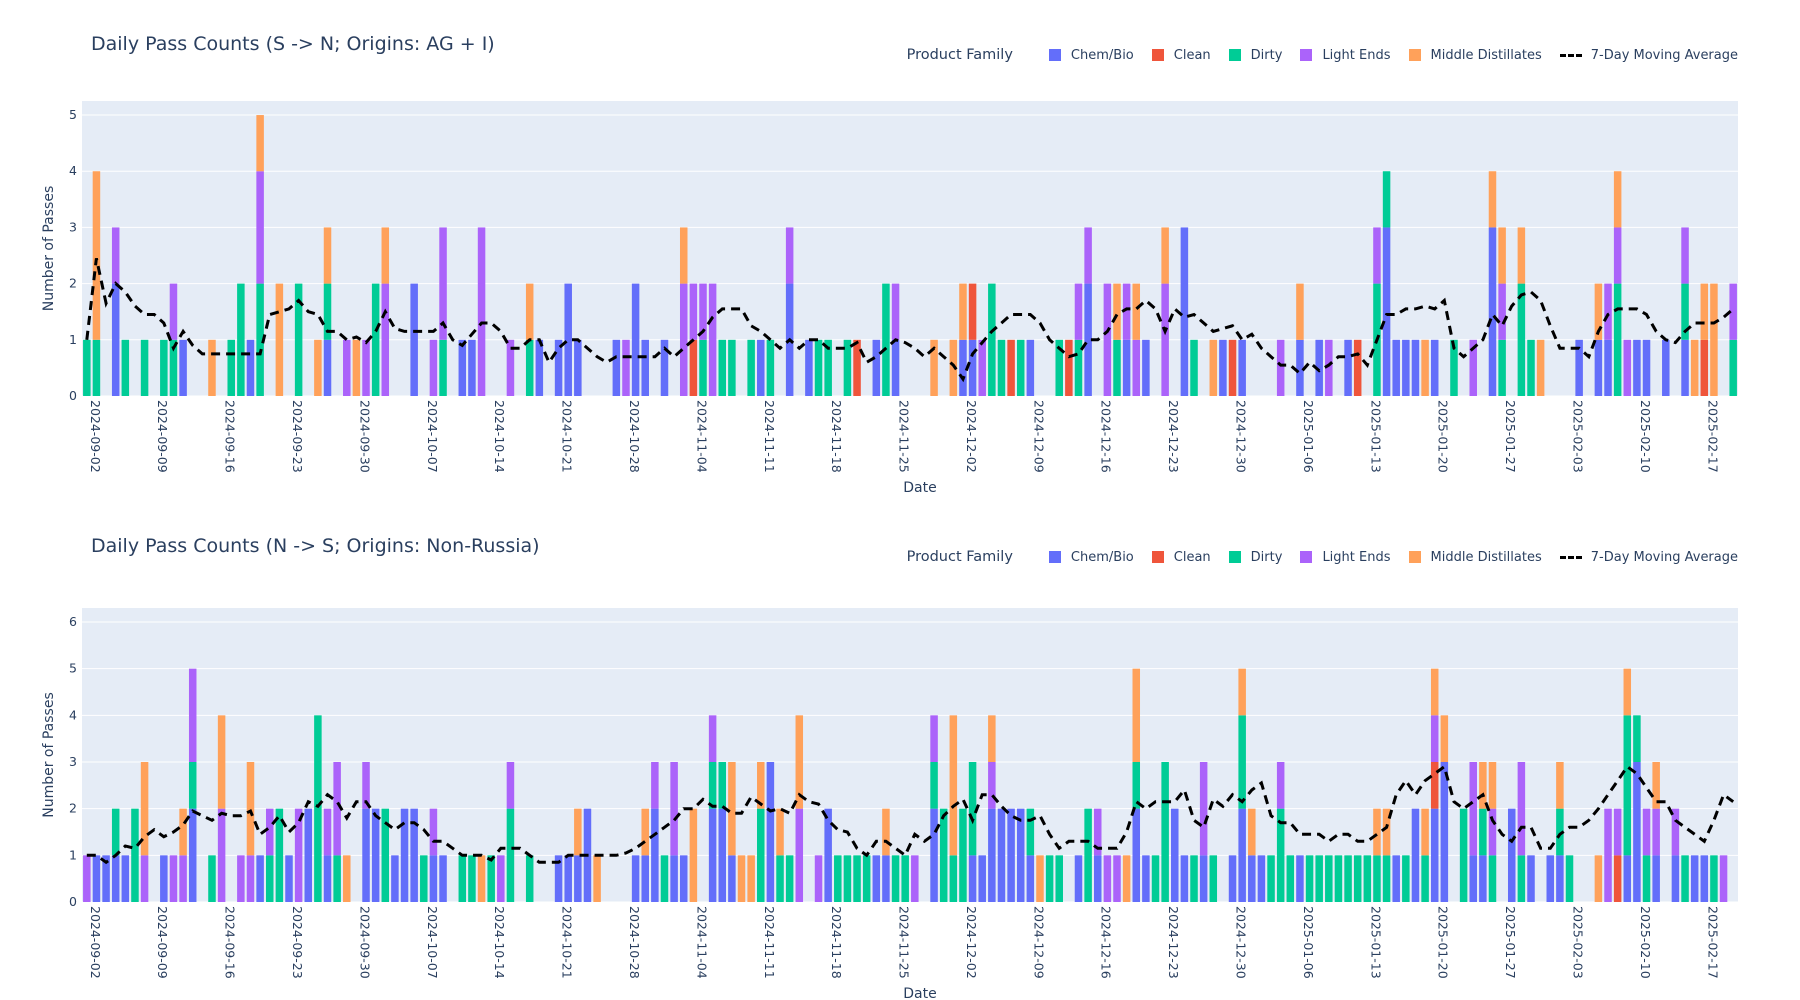 Image resolution: width=1800 pixels, height=1000 pixels. What do you see at coordinates (1645, 942) in the screenshot?
I see `x-tick-label: 2025-02-10` at bounding box center [1645, 942].